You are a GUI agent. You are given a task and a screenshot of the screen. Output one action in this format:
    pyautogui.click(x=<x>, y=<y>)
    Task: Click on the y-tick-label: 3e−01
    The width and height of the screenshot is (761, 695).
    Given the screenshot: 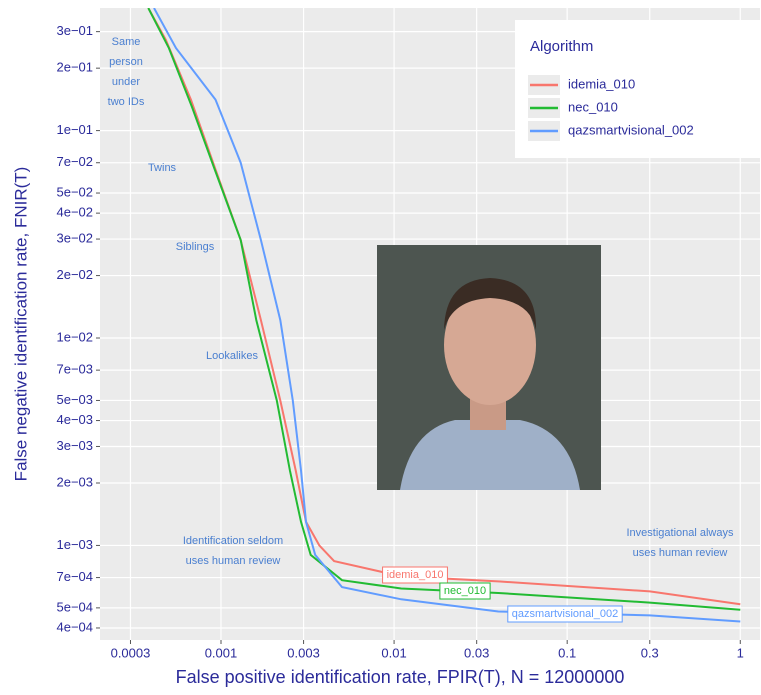 What is the action you would take?
    pyautogui.click(x=74, y=30)
    